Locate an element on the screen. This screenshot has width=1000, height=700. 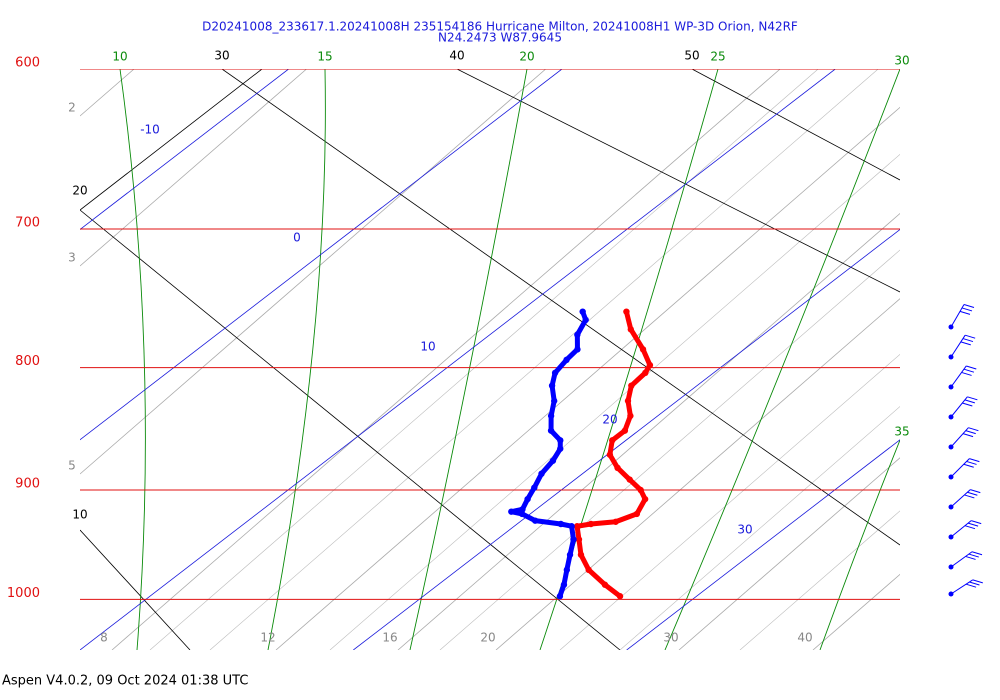
pressure-label: 800 is located at coordinates (27, 361).